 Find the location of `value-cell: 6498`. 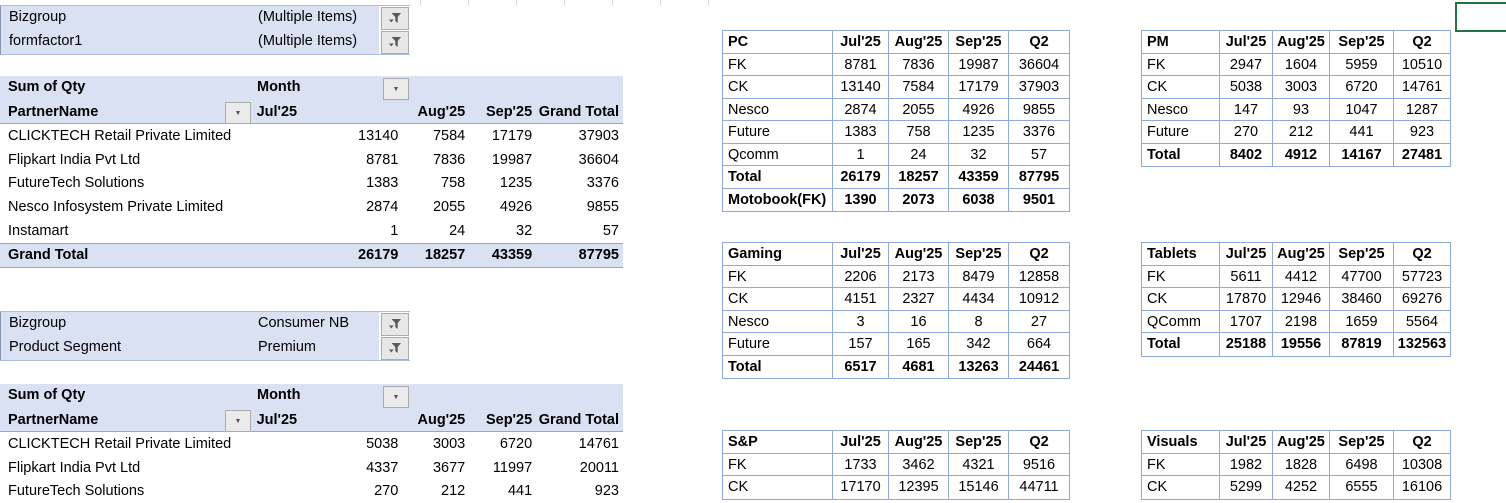

value-cell: 6498 is located at coordinates (1362, 464).